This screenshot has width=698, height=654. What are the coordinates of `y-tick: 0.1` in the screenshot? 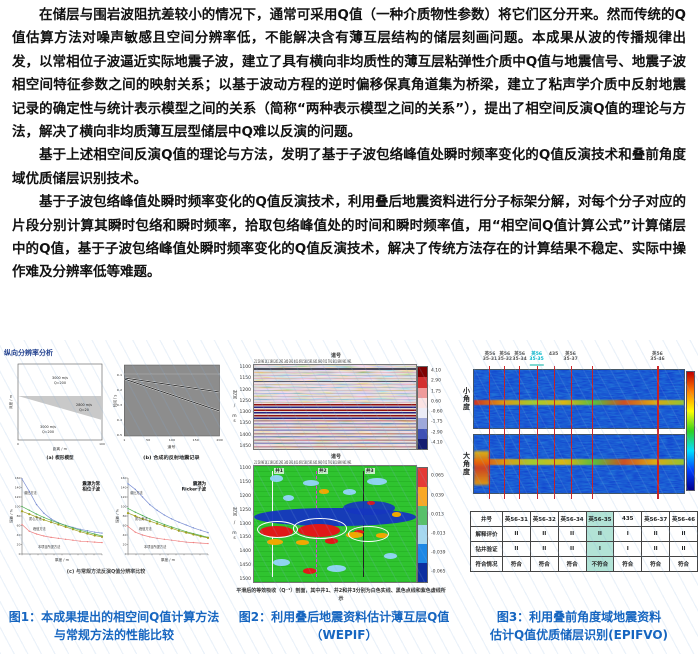 It's located at (119, 375).